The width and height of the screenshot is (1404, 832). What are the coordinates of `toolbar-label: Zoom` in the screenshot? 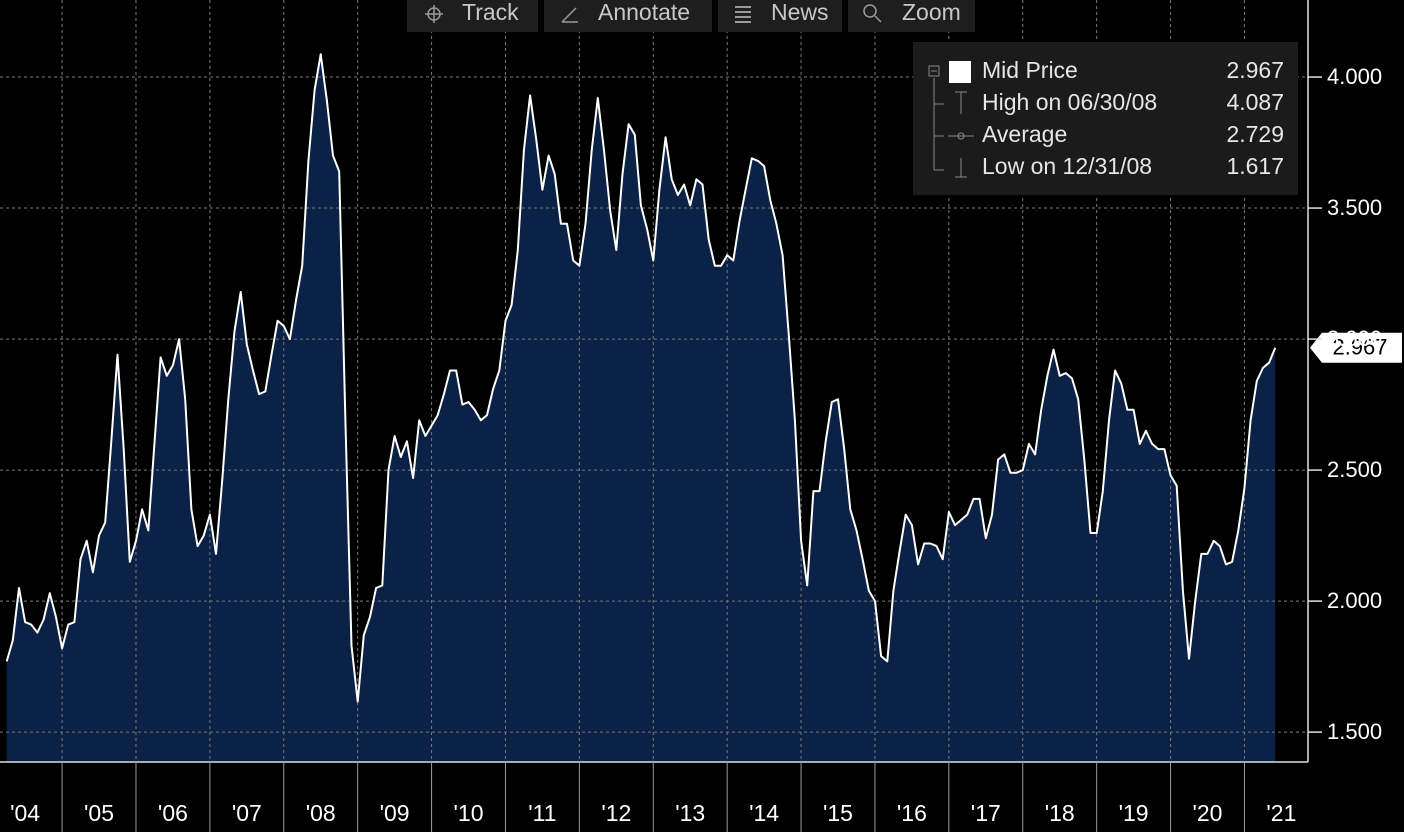 It's located at (931, 12).